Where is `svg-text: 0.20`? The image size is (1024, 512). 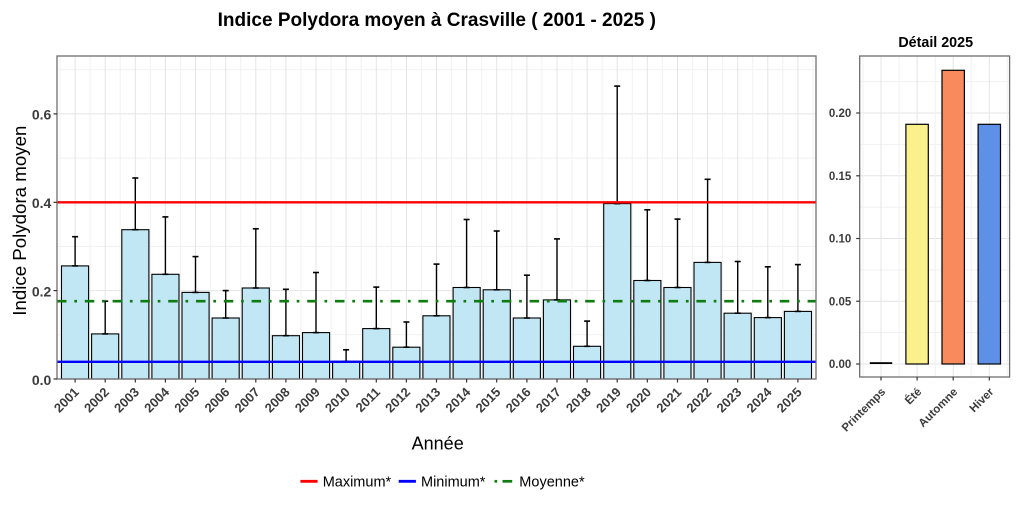
svg-text: 0.20 is located at coordinates (840, 114).